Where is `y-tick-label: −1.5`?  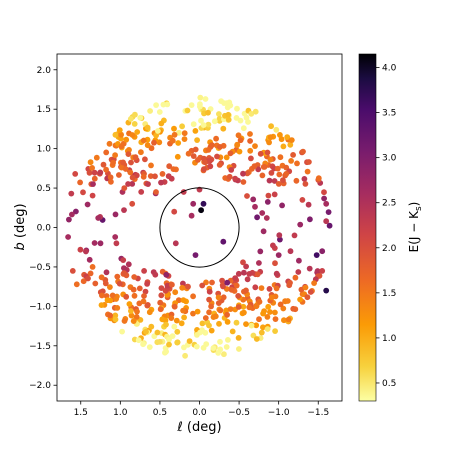 y-tick-label: −1.5 is located at coordinates (40, 347).